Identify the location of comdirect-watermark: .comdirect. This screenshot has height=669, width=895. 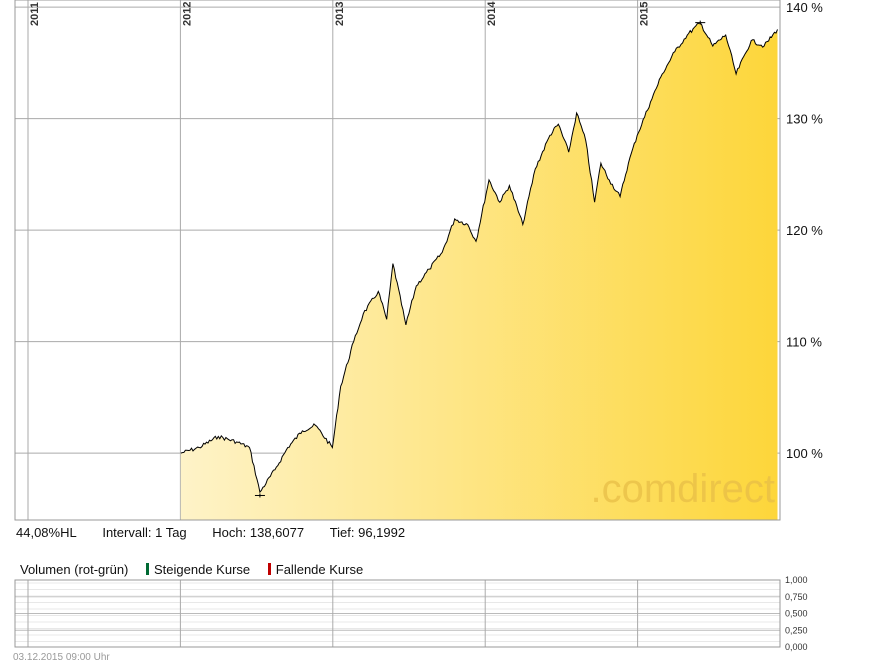
(683, 489).